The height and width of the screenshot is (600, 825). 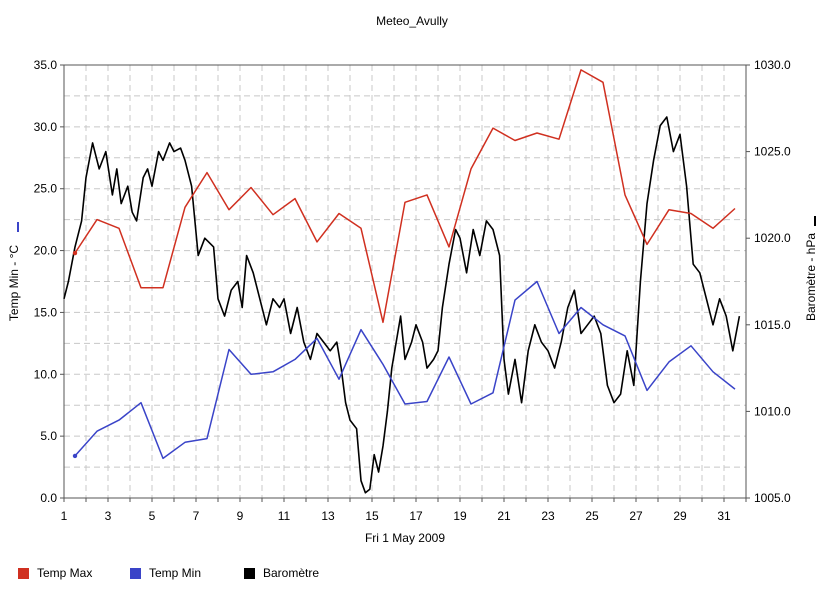 I want to click on x-tick-label: 19, so click(x=460, y=516).